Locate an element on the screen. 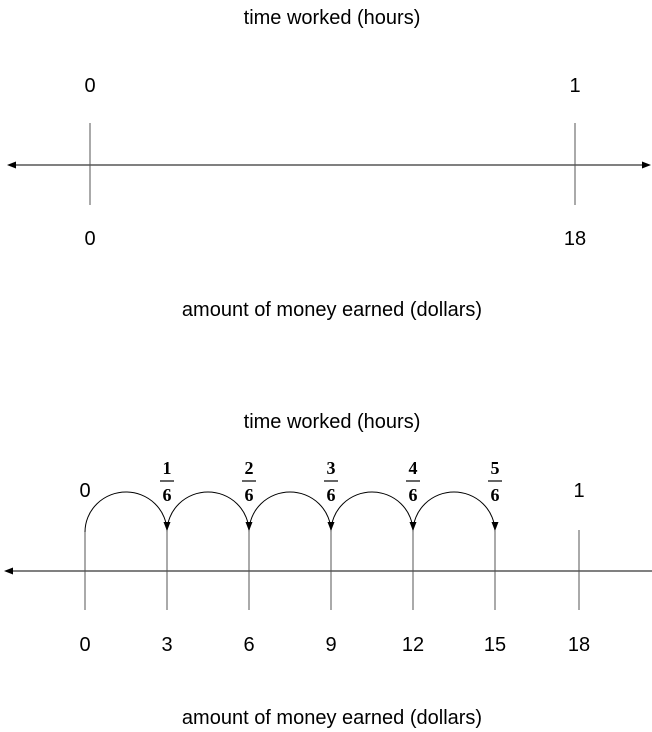 The height and width of the screenshot is (732, 652). bottom-line-dollars-label: 15 is located at coordinates (495, 645).